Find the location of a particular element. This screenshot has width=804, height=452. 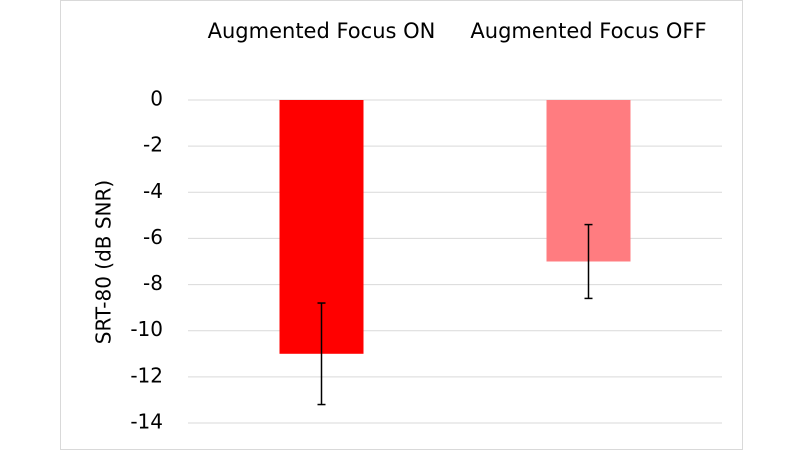

y-axis-title: SRT-80 (dB SNR) is located at coordinates (104, 262).